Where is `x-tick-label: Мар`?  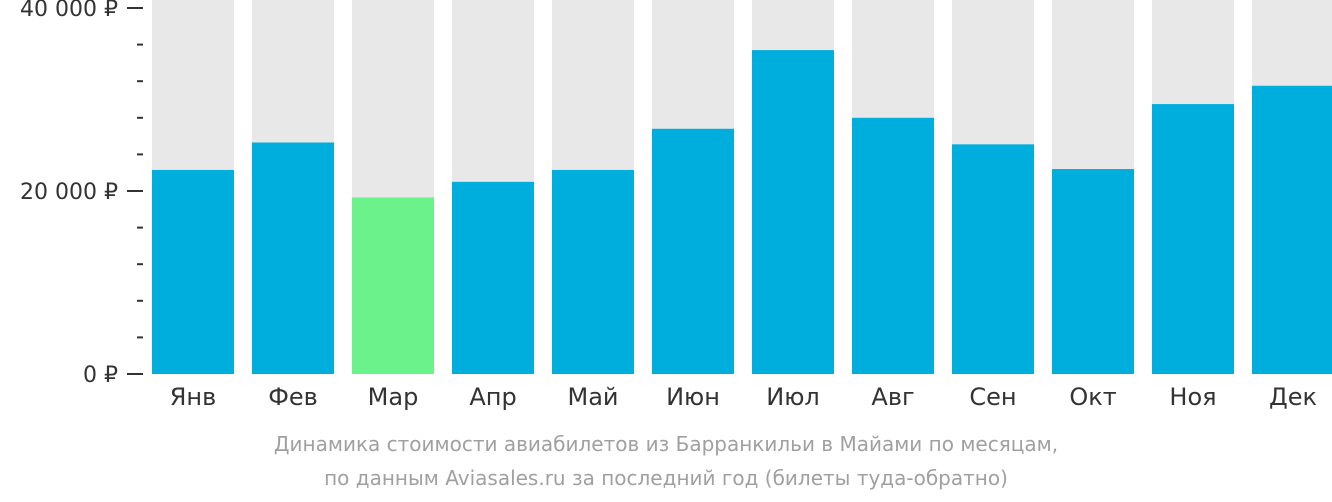 x-tick-label: Мар is located at coordinates (393, 397).